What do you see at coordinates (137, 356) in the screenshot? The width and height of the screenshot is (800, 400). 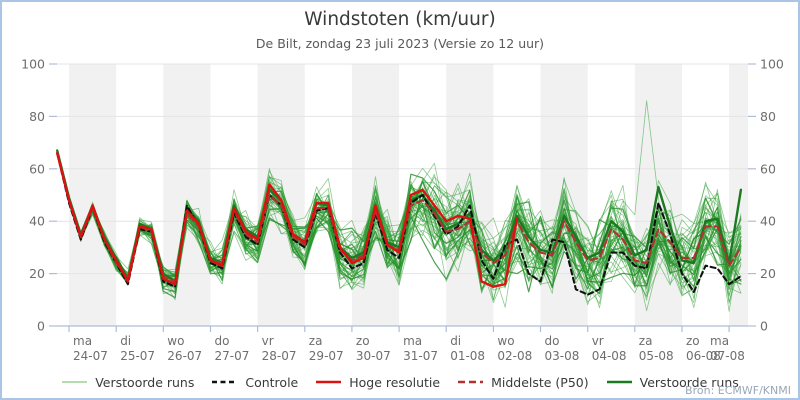 I see `svg-text: 25-07` at bounding box center [137, 356].